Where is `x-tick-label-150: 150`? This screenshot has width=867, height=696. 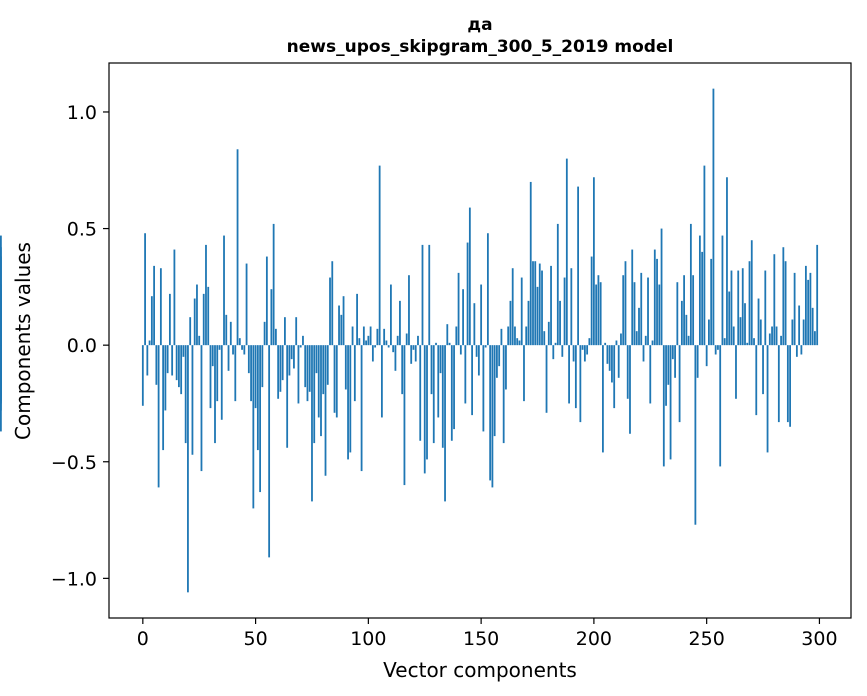 x-tick-label-150: 150 is located at coordinates (481, 639).